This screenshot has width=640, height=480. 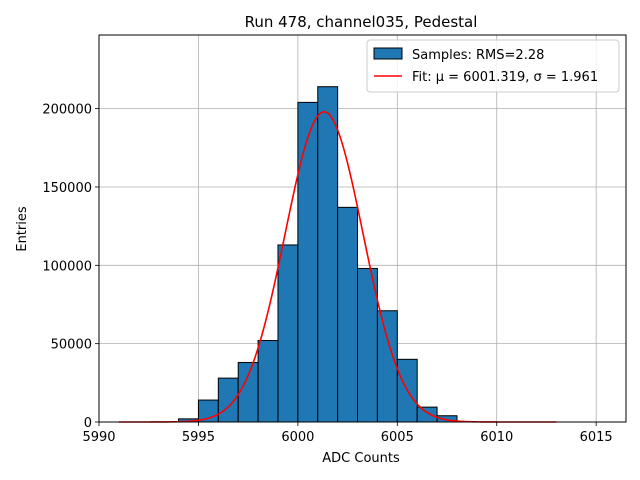 What do you see at coordinates (347, 433) in the screenshot?
I see `x-axis-ticks: 5990 5995 6000 6005 6010 6015` at bounding box center [347, 433].